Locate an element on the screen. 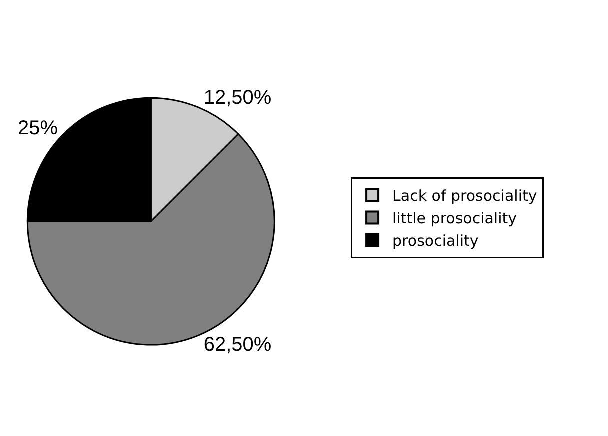  data-label: 12,50% is located at coordinates (238, 98).